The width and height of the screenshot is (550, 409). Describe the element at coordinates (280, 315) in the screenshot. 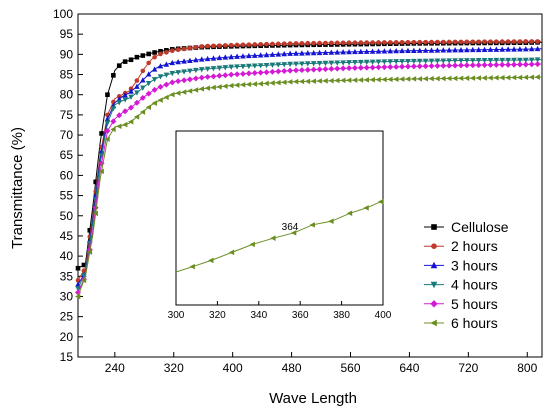

I see `inset-tick-labels: 300 320 340 360 380 400` at that location.